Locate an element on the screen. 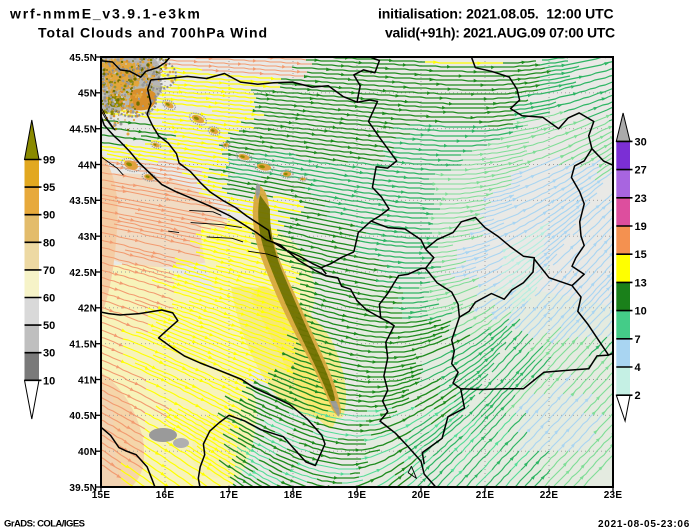 The height and width of the screenshot is (530, 700). svg-text: 19E is located at coordinates (357, 495).